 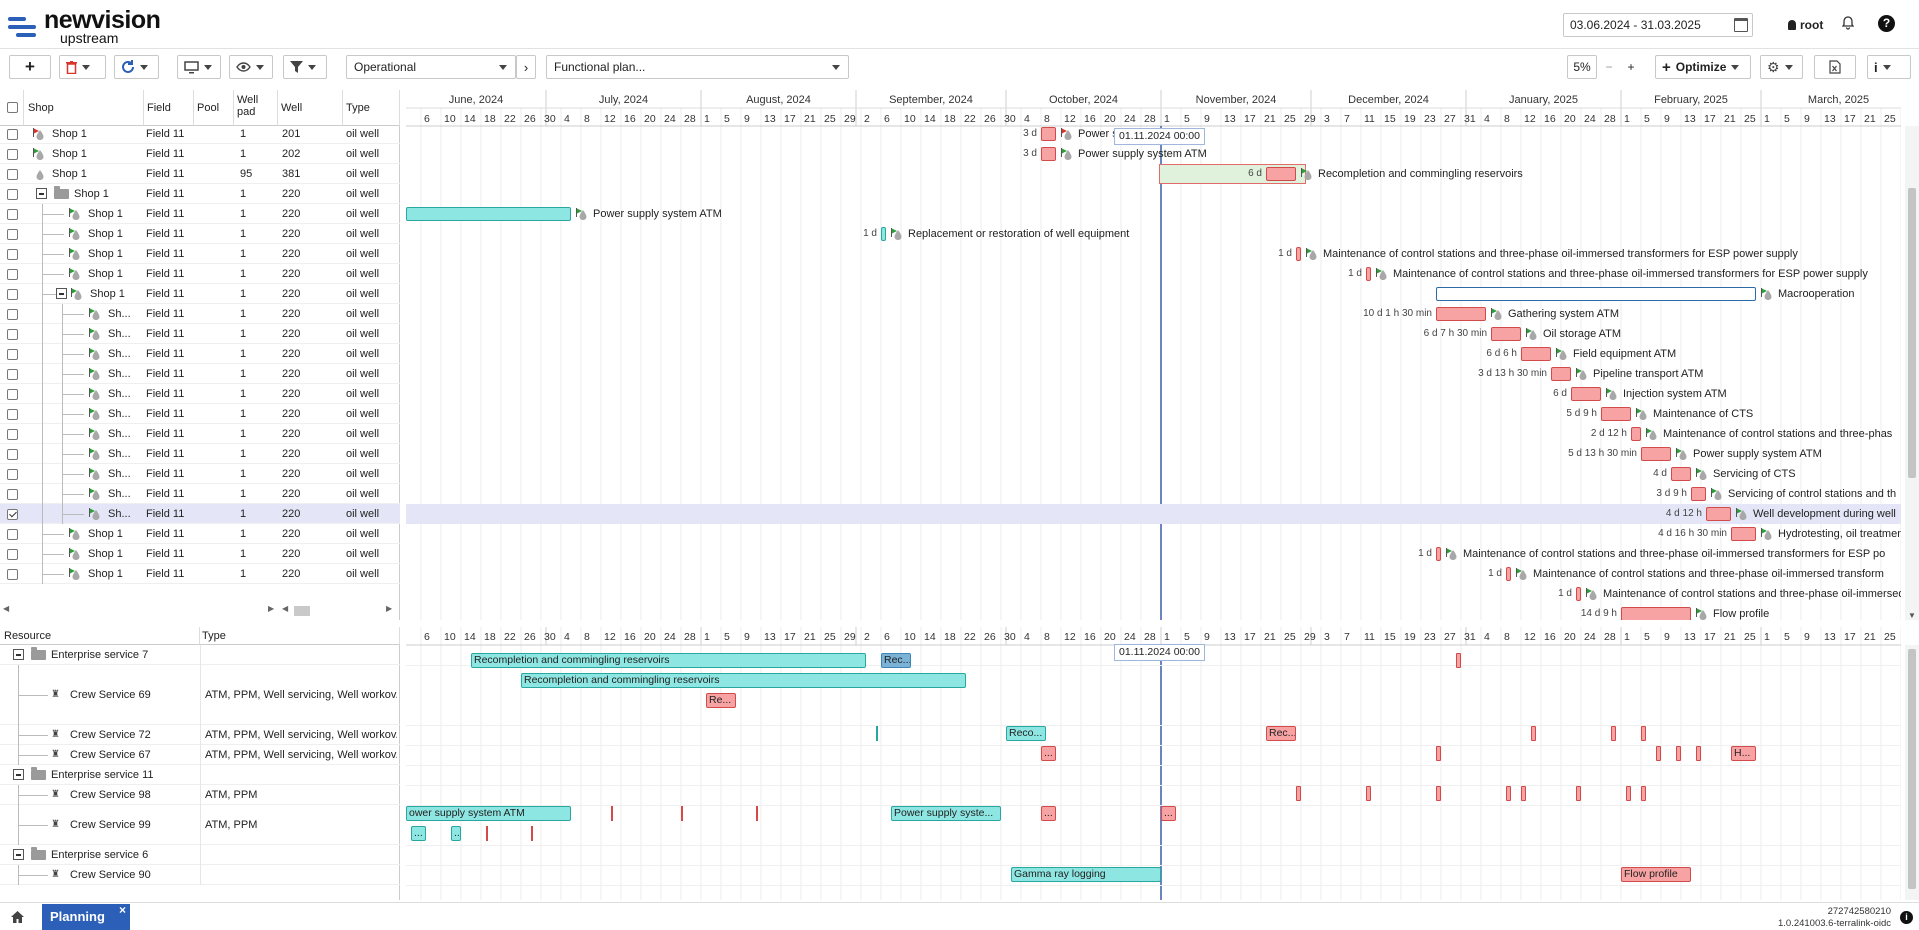 What do you see at coordinates (526, 67) in the screenshot?
I see `view-next-button: ›` at bounding box center [526, 67].